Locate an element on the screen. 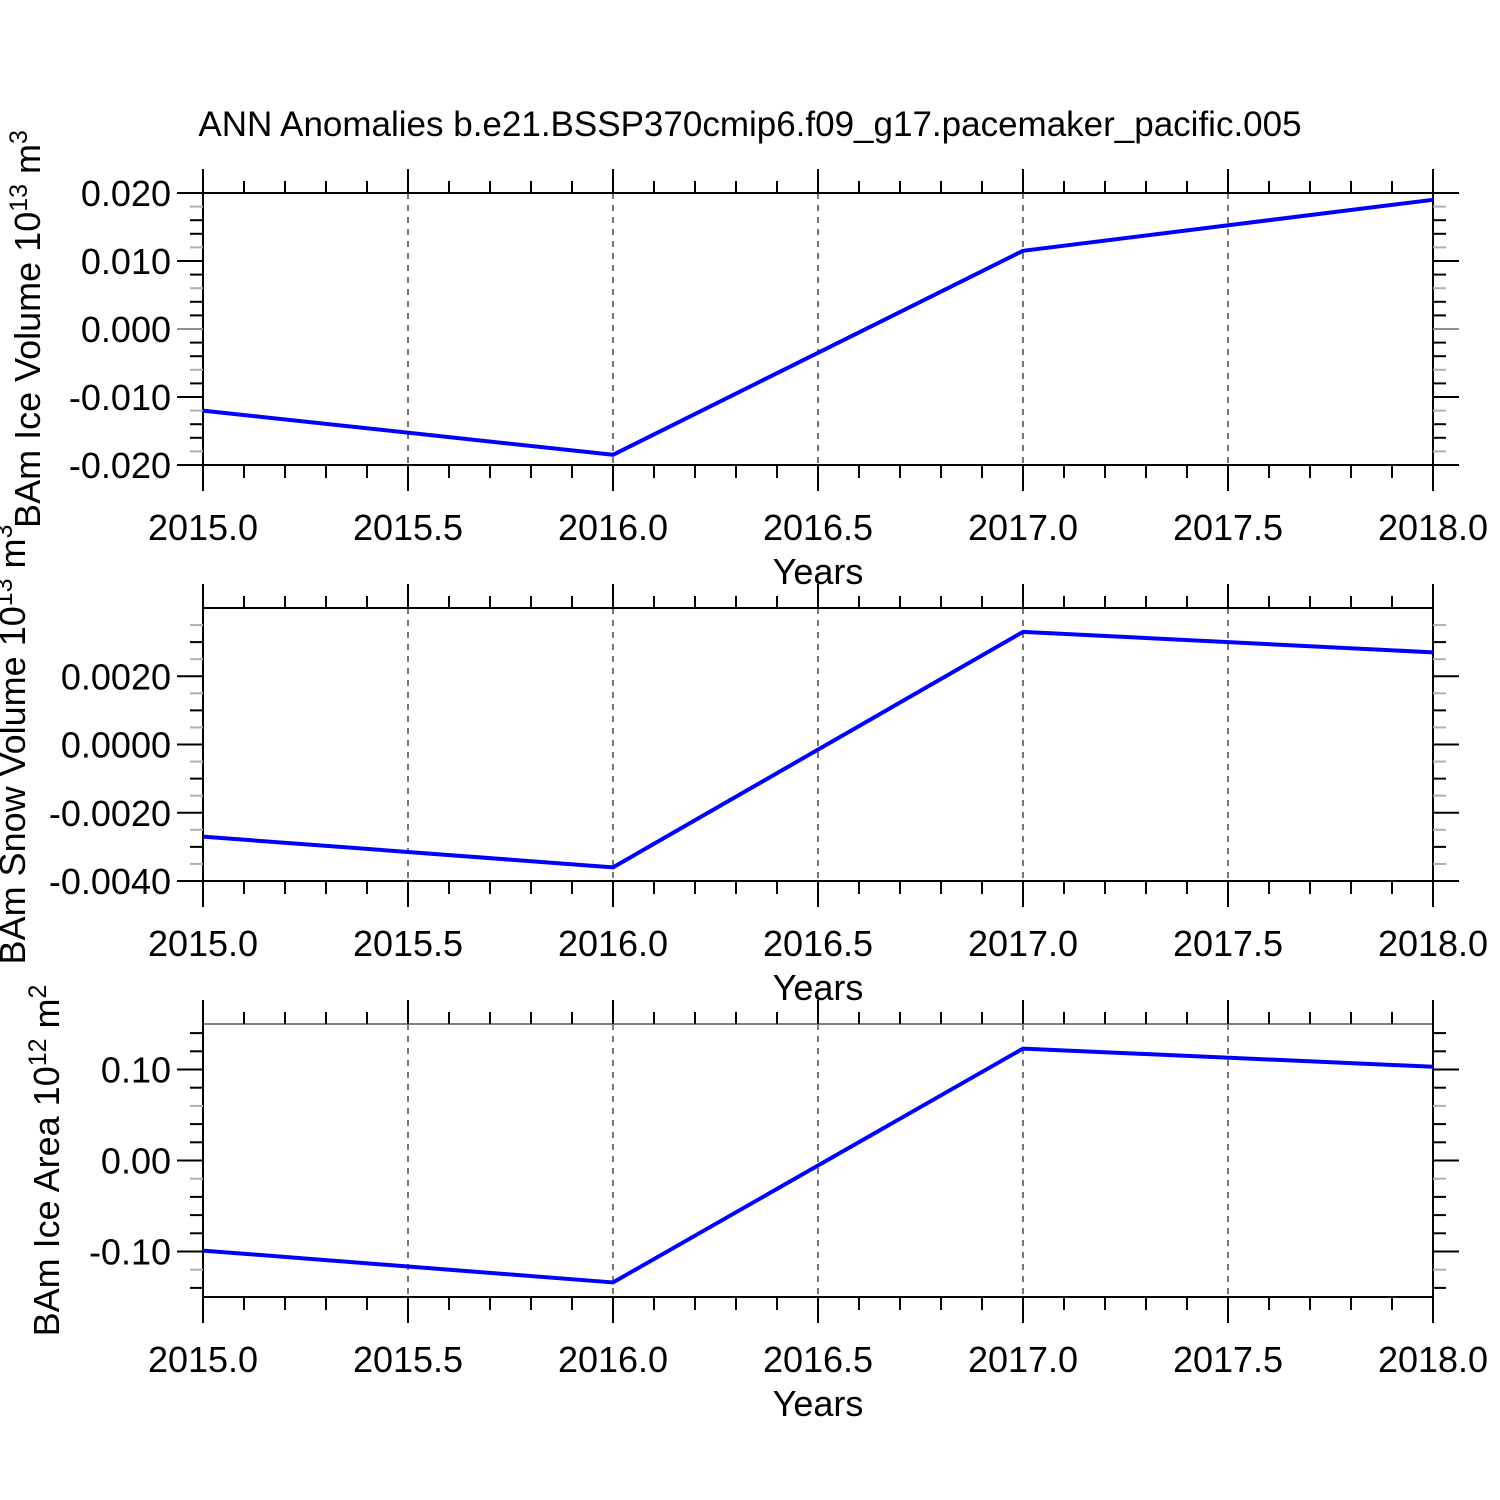  data-line-ice-volume is located at coordinates (818, 327).